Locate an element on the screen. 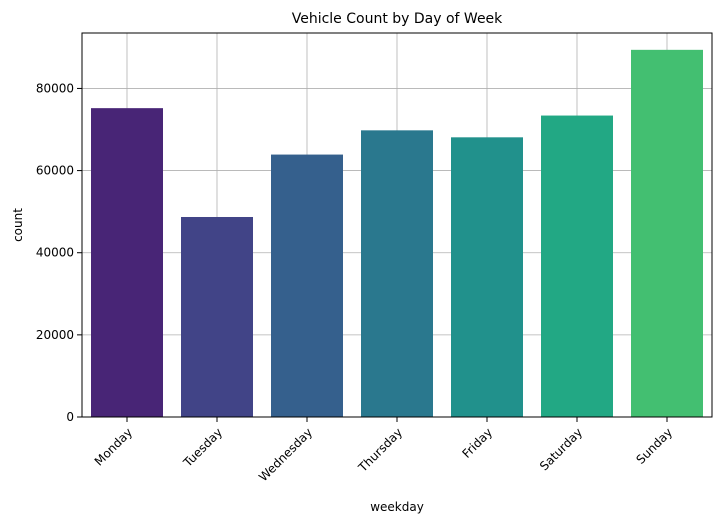 Image resolution: width=713 pixels, height=523 pixels. bar-monday is located at coordinates (127, 262).